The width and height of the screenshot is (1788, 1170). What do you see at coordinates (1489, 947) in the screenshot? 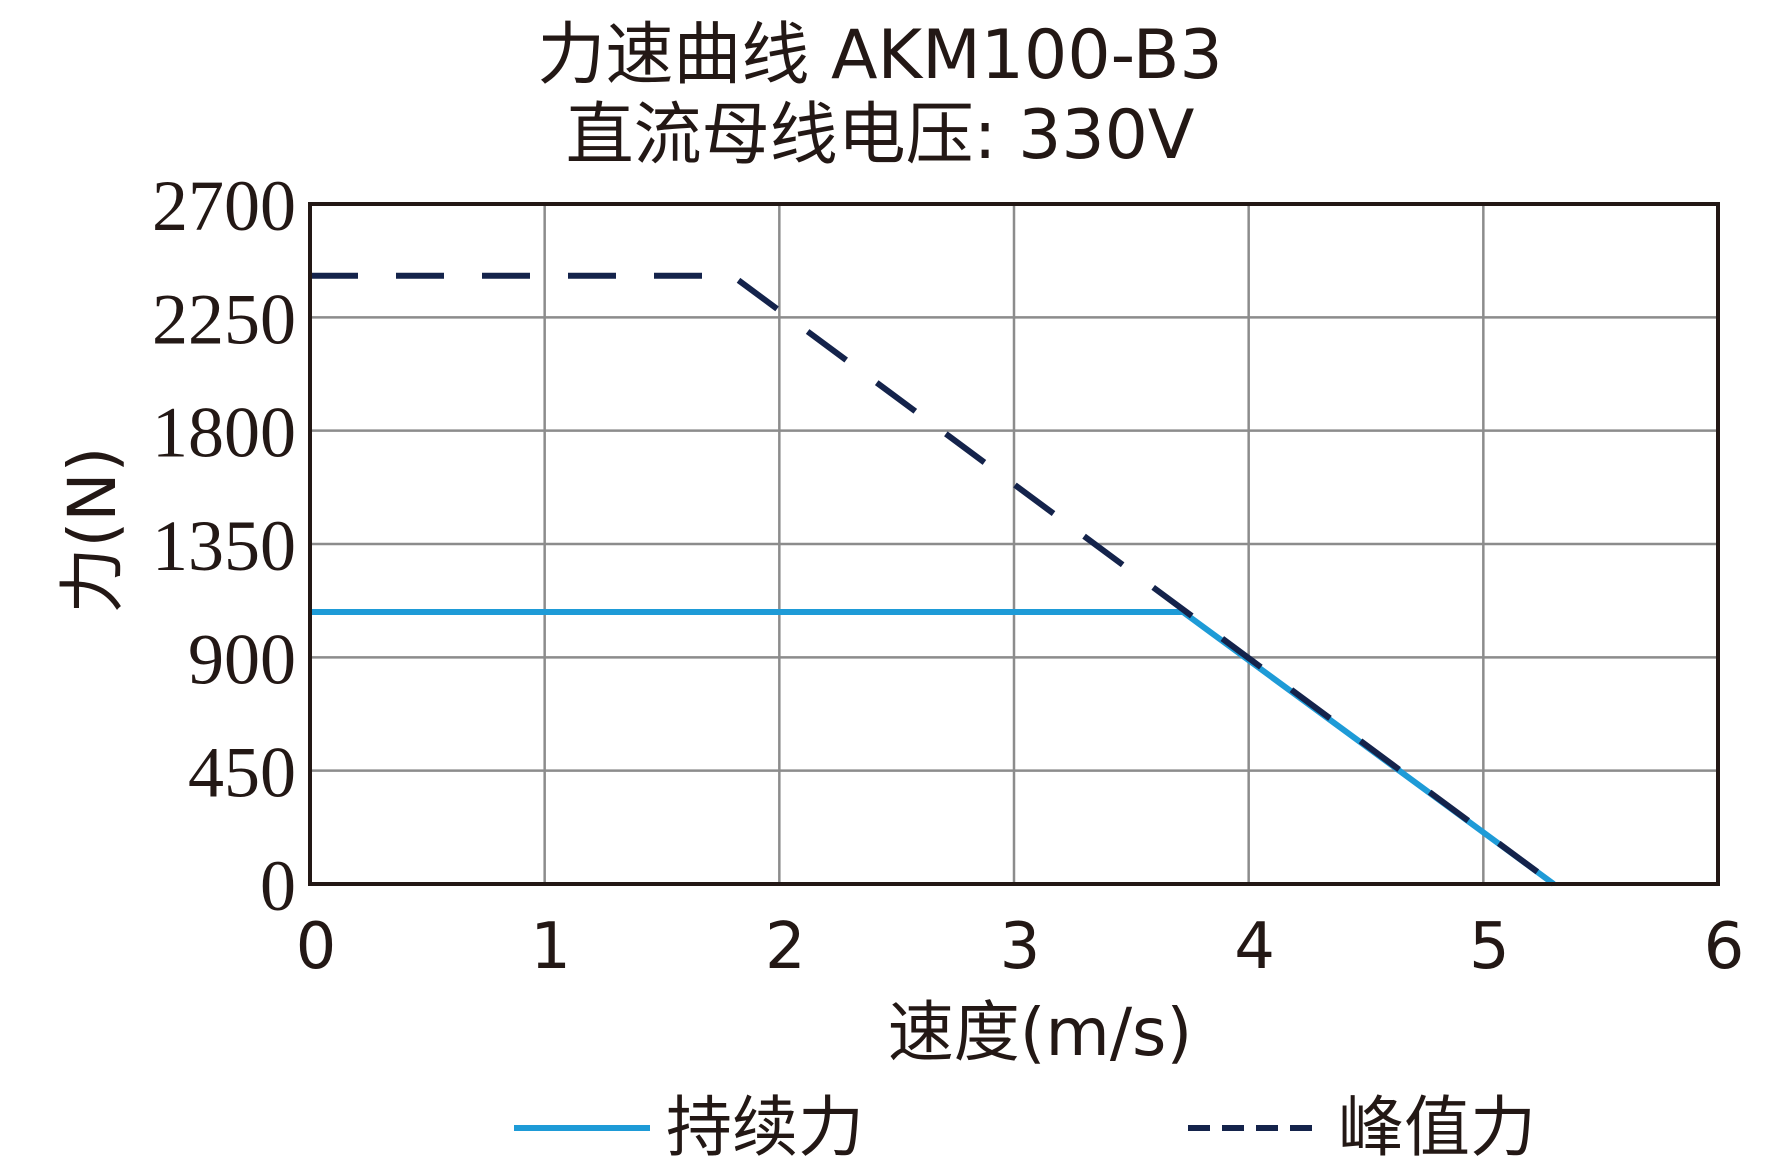
I see `x-tick-label-5: 5` at bounding box center [1489, 947].